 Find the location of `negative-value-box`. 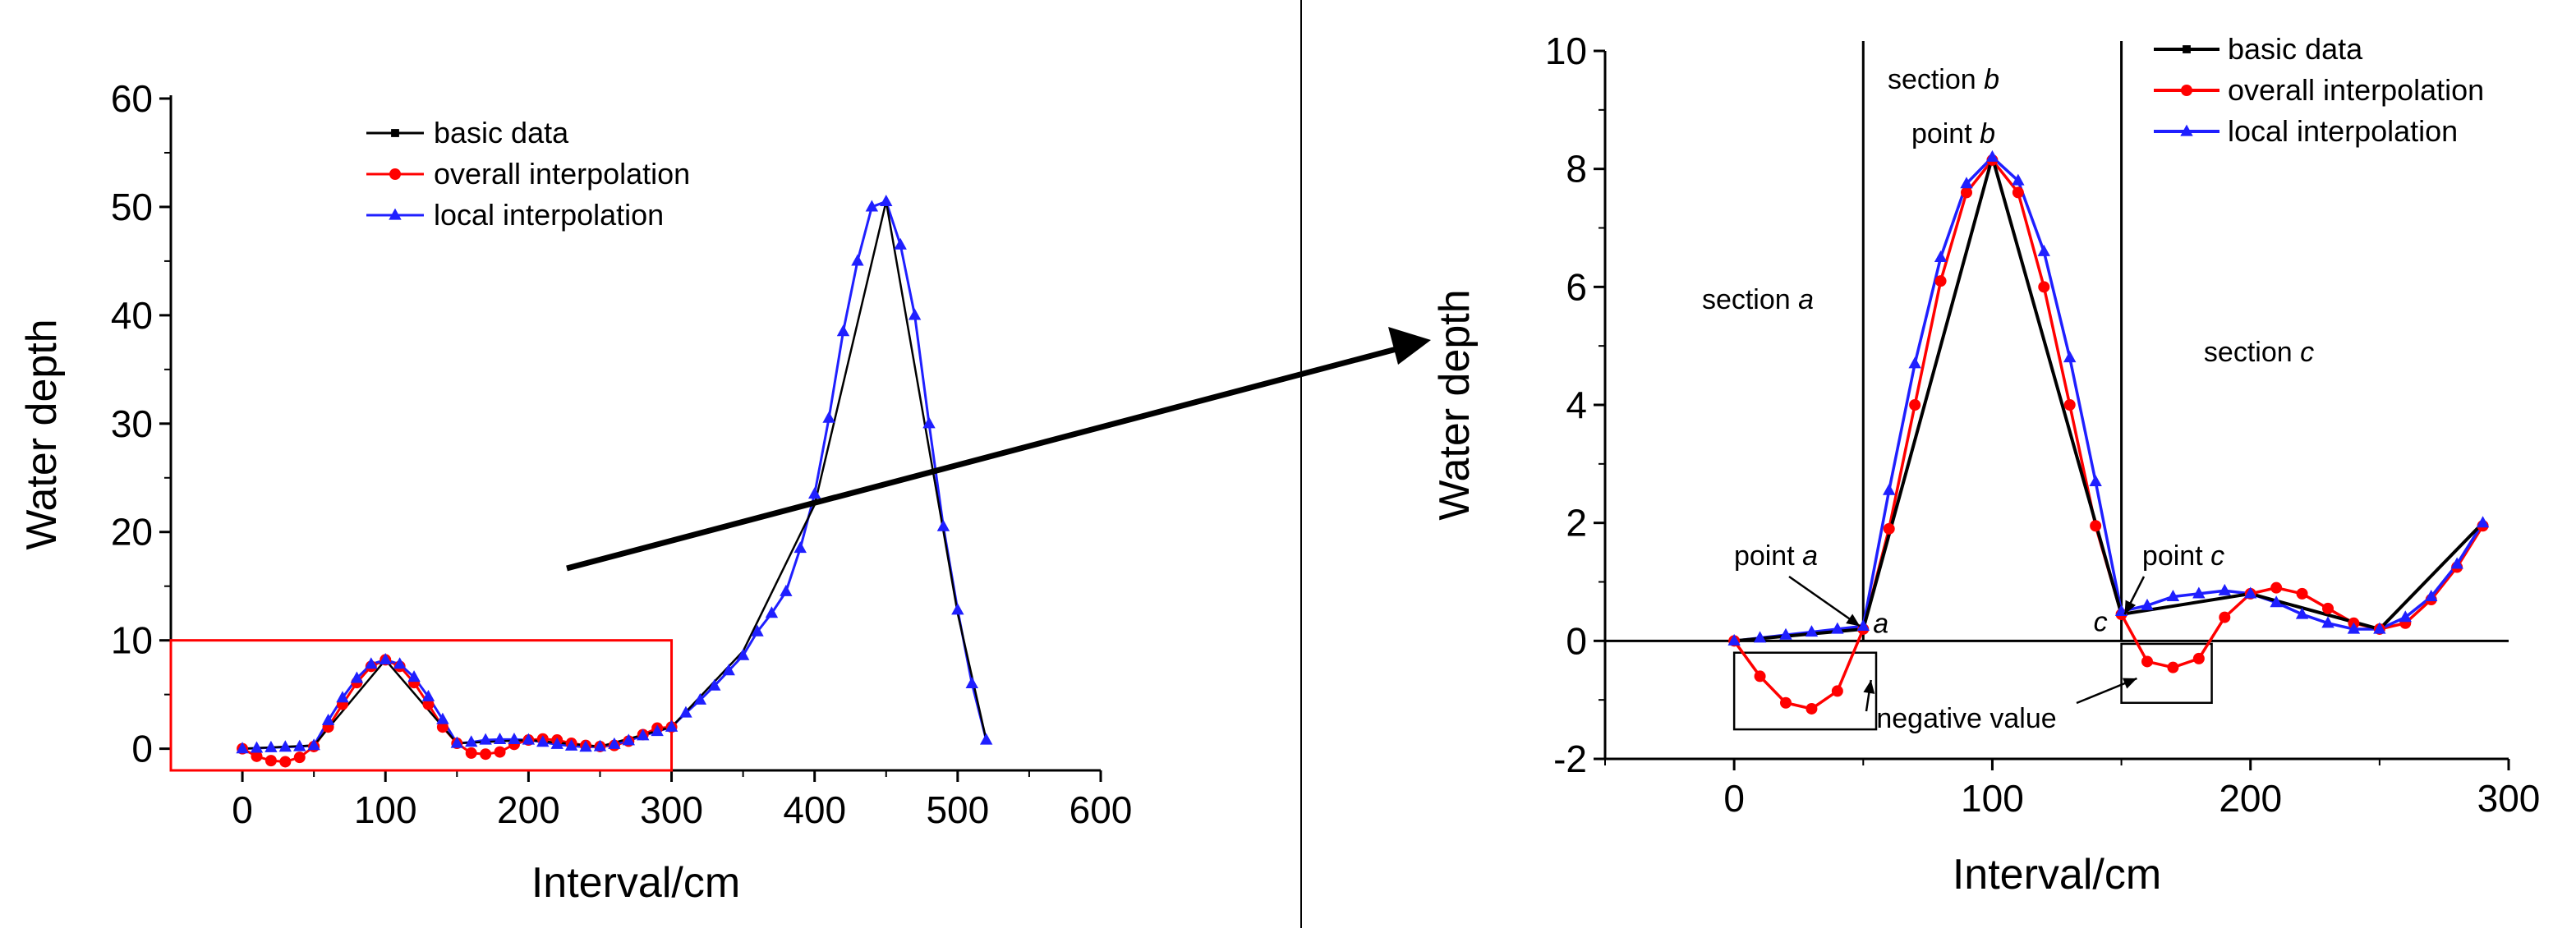

negative-value-box is located at coordinates (2166, 673).